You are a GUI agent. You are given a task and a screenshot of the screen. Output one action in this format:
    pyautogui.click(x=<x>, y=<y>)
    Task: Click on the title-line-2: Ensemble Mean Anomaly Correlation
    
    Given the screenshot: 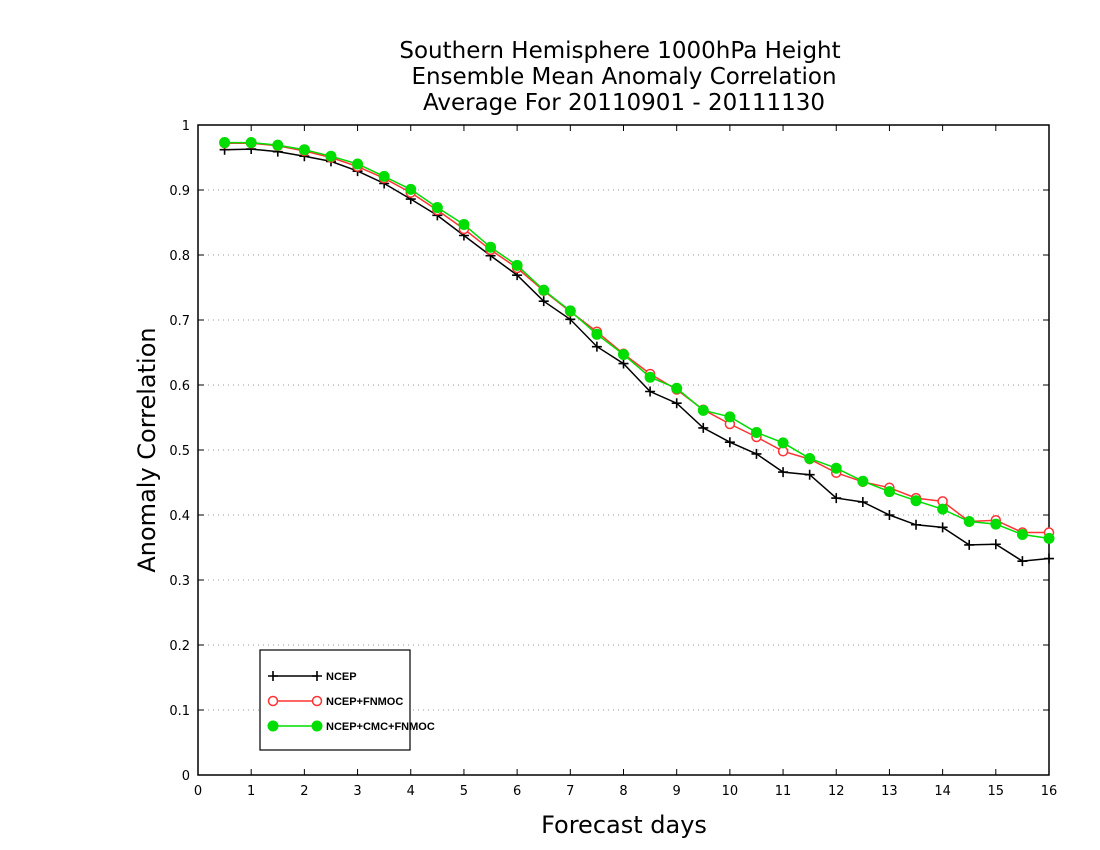 What is the action you would take?
    pyautogui.click(x=623, y=77)
    